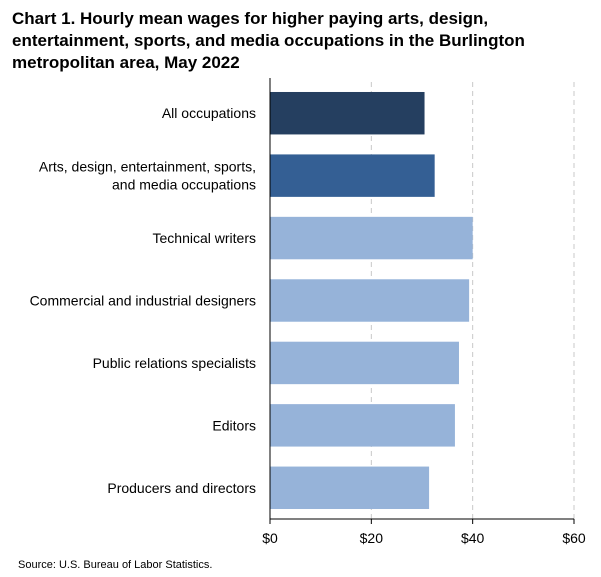 The height and width of the screenshot is (577, 601). I want to click on category-label-5-line-0: Editors, so click(234, 425).